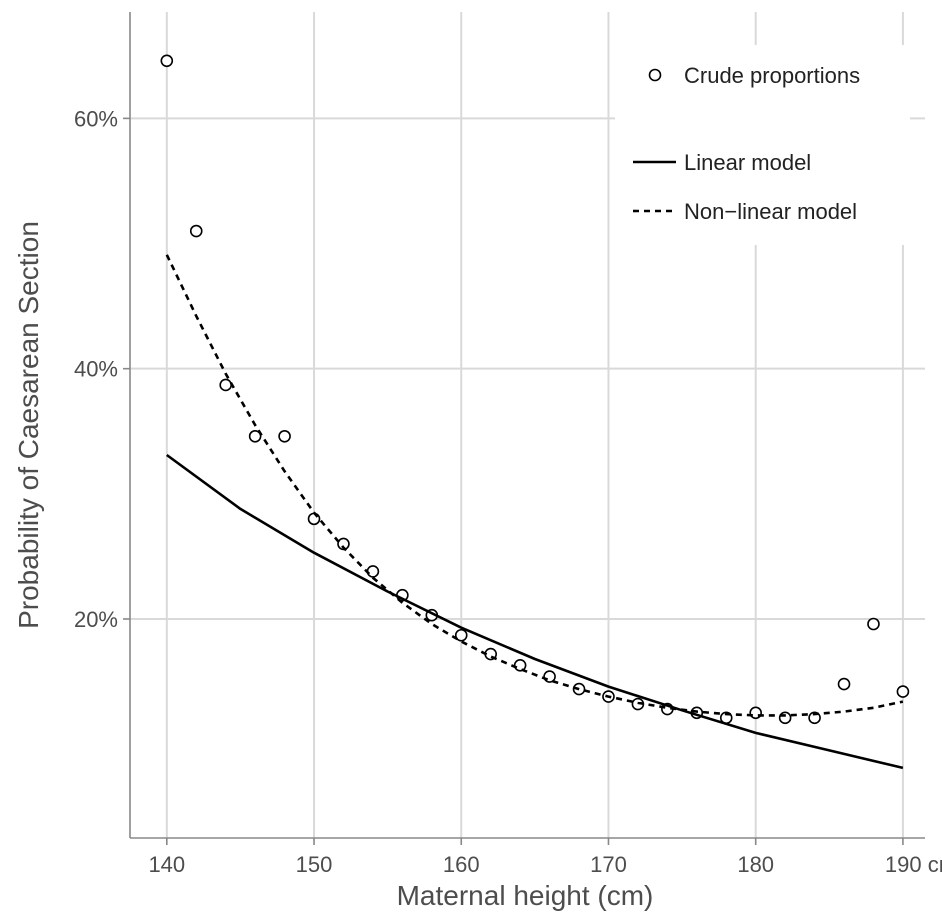 This screenshot has width=942, height=917. Describe the element at coordinates (655, 75) in the screenshot. I see `legend-key-crude` at that location.